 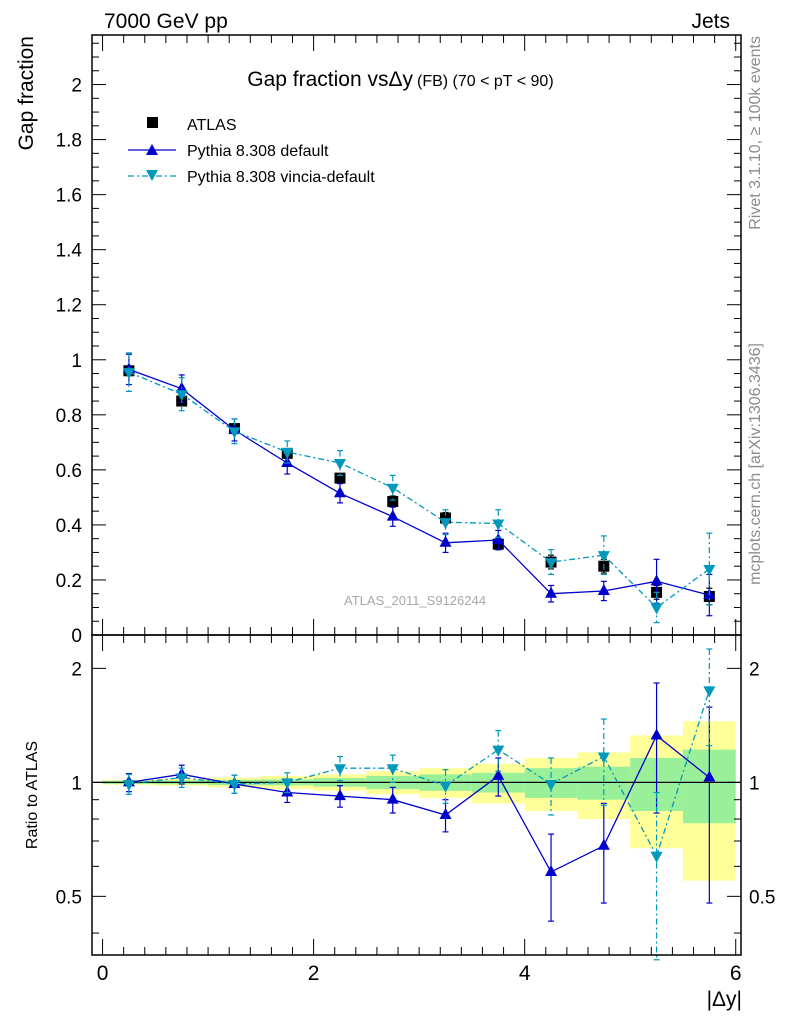 What do you see at coordinates (69, 471) in the screenshot?
I see `y-tick-label-main: 0.6` at bounding box center [69, 471].